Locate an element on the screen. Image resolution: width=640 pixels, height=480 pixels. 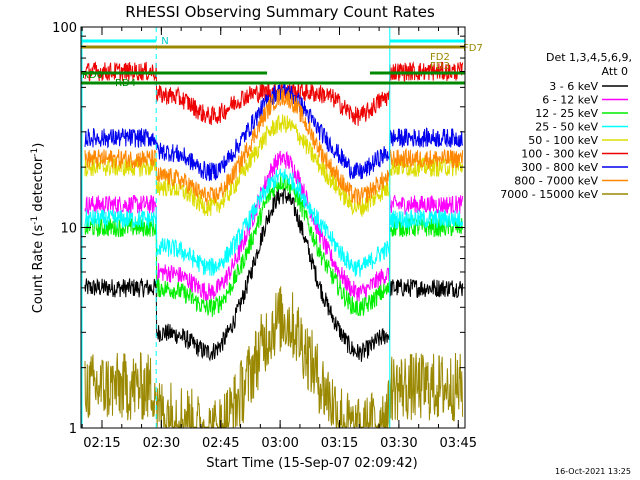
y-tick-label: 1 is located at coordinates (73, 429).